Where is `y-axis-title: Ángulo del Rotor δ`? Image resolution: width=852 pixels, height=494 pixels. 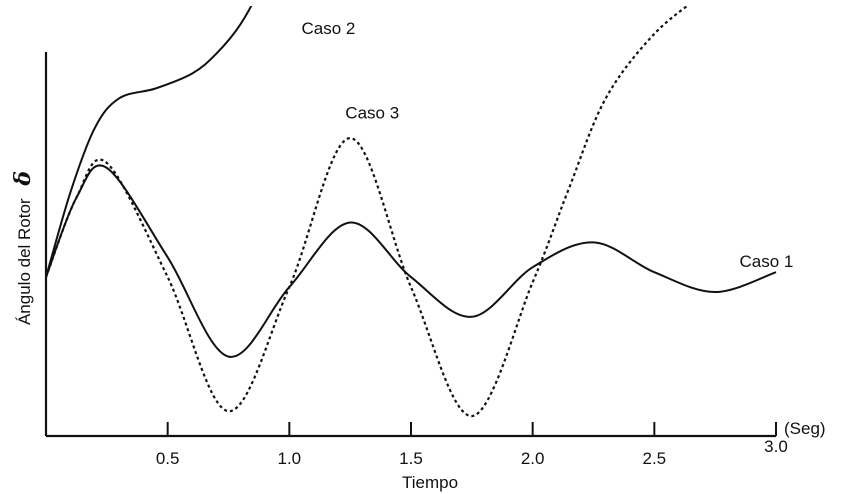
y-axis-title: Ángulo del Rotor δ is located at coordinates (23, 248).